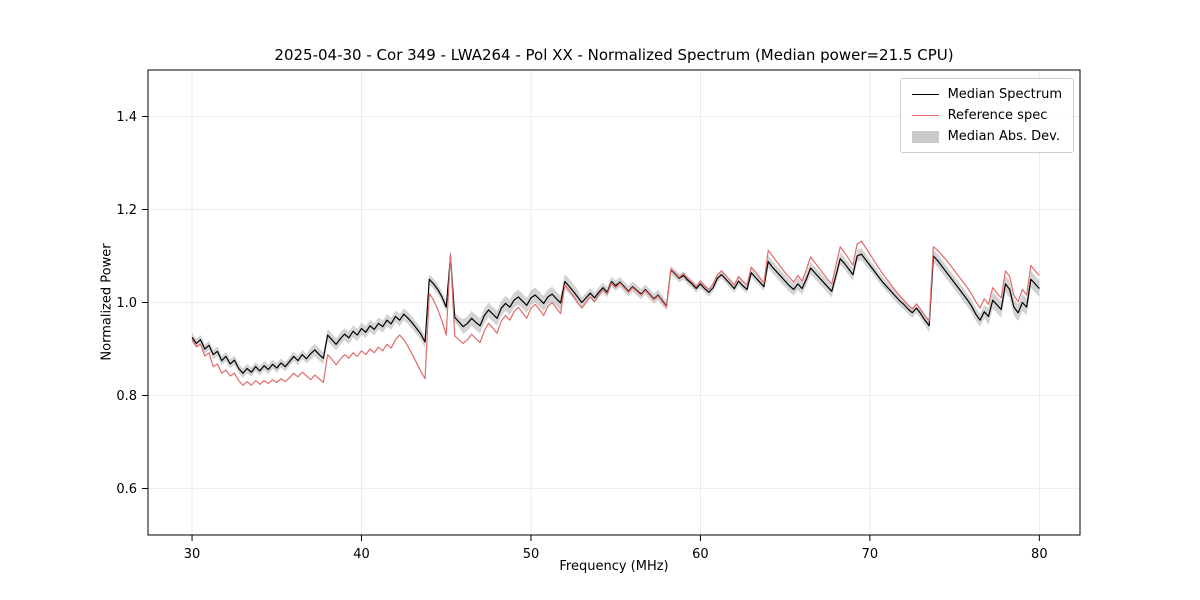 The height and width of the screenshot is (600, 1200). I want to click on y-tick-label: 0.6, so click(126, 489).